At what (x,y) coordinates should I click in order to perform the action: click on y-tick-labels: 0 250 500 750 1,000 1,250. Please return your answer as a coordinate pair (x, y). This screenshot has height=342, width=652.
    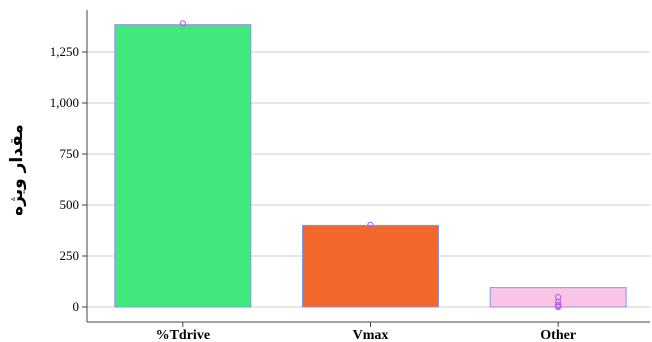
    Looking at the image, I should click on (68, 179).